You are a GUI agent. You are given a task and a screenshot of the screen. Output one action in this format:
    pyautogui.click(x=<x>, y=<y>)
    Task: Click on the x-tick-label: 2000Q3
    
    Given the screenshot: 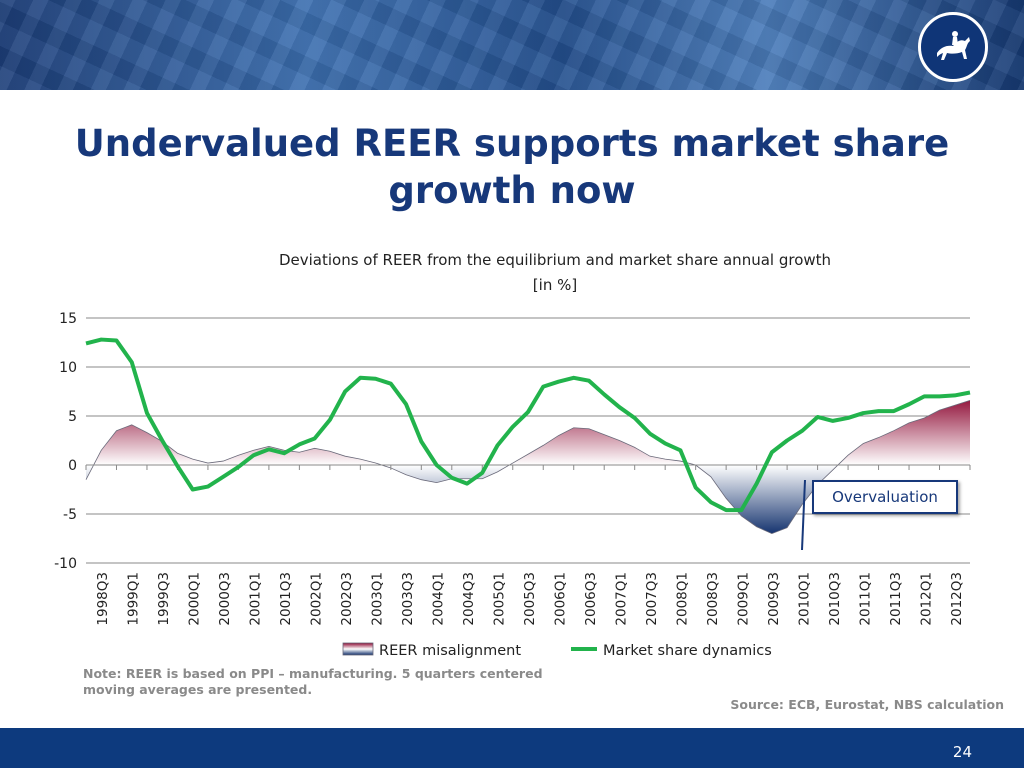 What is the action you would take?
    pyautogui.click(x=225, y=599)
    